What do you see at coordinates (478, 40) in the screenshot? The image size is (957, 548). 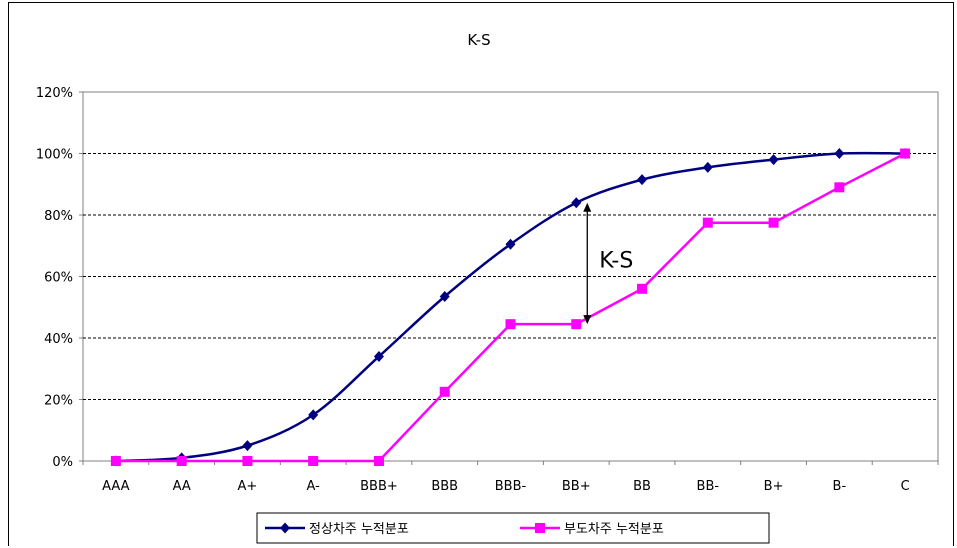 I see `chart-title: K-S` at bounding box center [478, 40].